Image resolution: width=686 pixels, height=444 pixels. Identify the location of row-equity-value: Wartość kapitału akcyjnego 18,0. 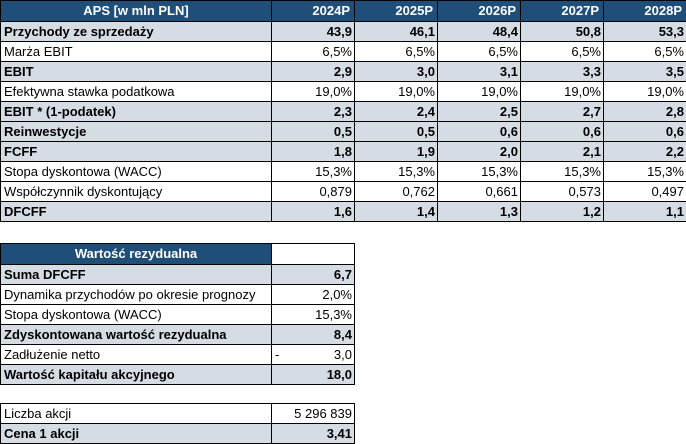
(177, 374).